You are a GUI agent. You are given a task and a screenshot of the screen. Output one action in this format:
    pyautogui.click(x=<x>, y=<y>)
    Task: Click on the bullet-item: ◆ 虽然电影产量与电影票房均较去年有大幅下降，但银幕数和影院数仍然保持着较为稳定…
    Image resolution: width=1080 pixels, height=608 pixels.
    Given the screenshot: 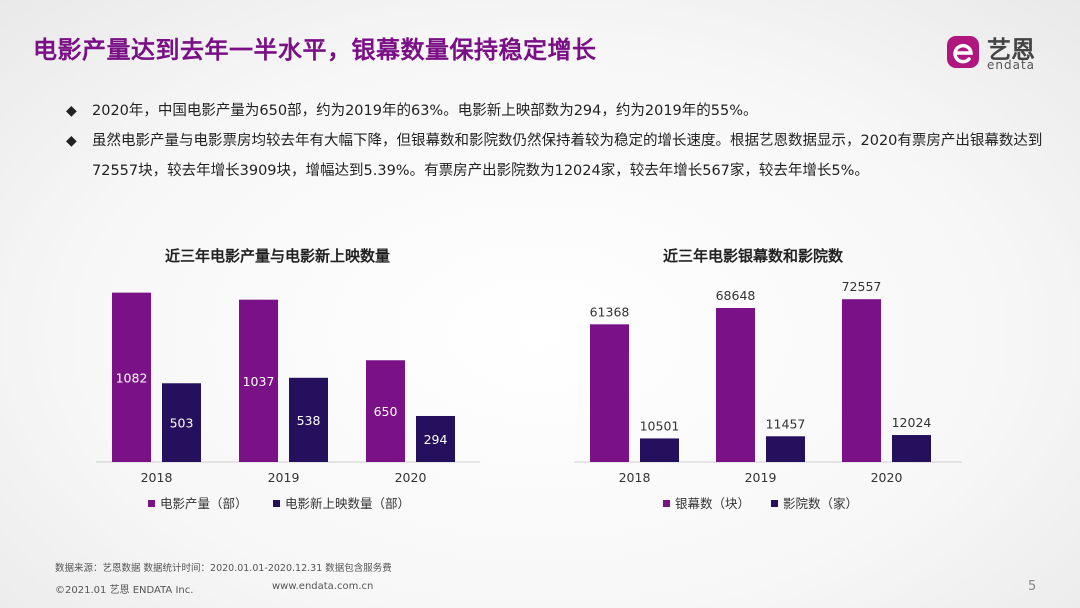 What is the action you would take?
    pyautogui.click(x=556, y=156)
    